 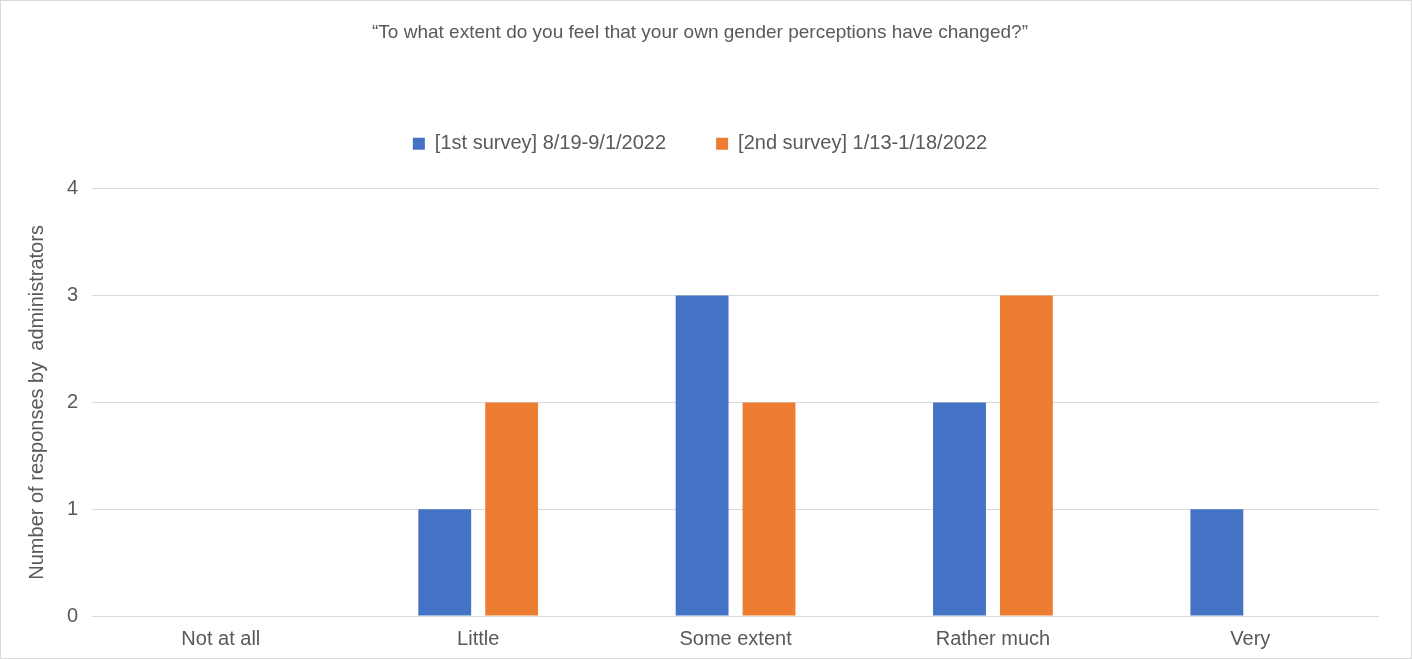 What do you see at coordinates (73, 400) in the screenshot?
I see `y-tick-label: 2` at bounding box center [73, 400].